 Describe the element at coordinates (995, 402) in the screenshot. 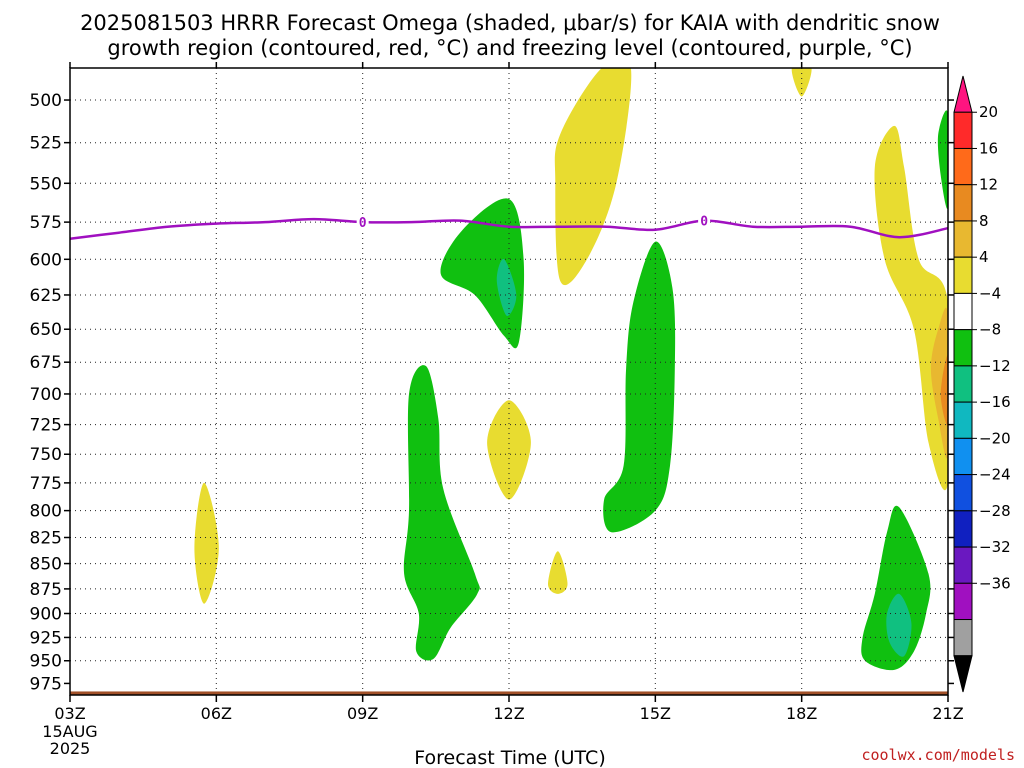

I see `colorbar-label: −16` at that location.